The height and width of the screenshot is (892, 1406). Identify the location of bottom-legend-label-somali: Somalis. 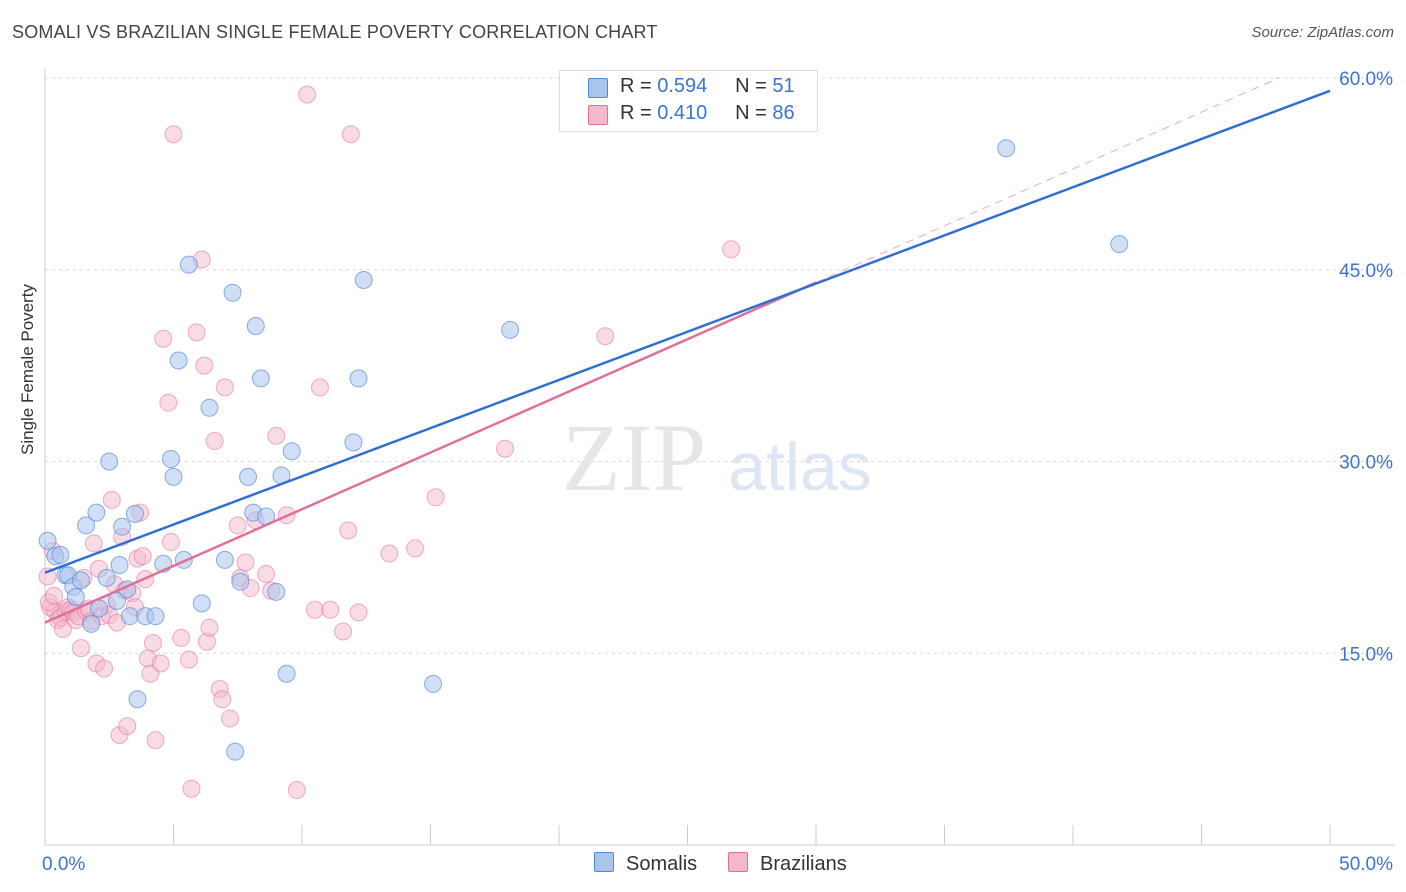
(662, 864).